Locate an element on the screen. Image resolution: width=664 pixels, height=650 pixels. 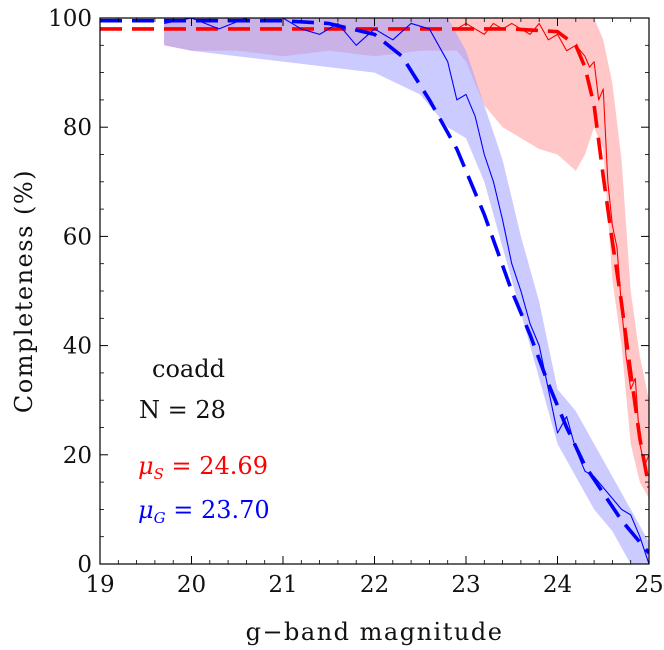
mu-g-value: = 23.70 is located at coordinates (218, 510).